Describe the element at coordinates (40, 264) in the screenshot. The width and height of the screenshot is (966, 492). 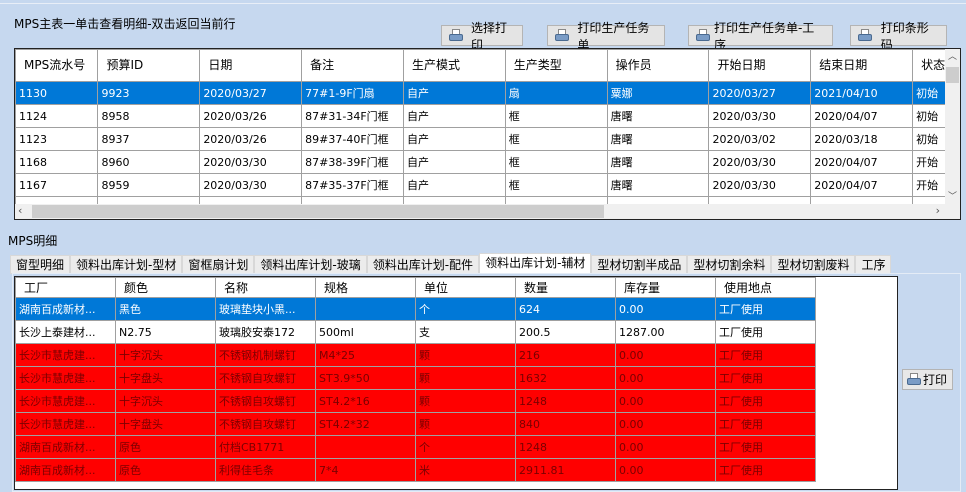
I see `tab-0: 窗型明细` at that location.